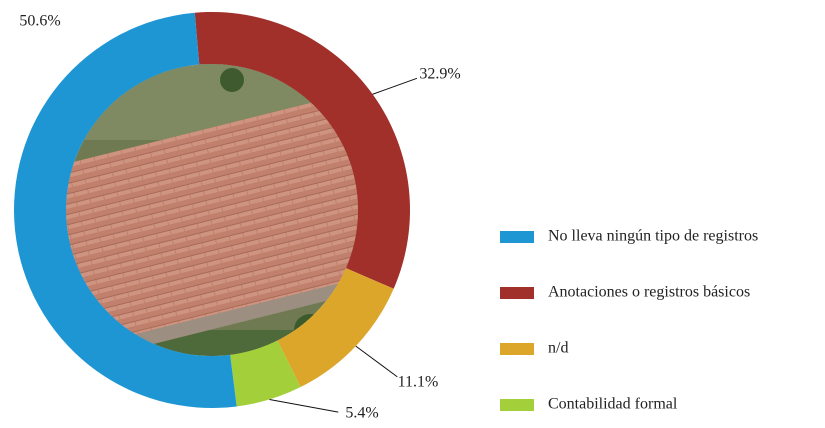 This screenshot has height=428, width=825. I want to click on data-label: 5.4%, so click(361, 413).